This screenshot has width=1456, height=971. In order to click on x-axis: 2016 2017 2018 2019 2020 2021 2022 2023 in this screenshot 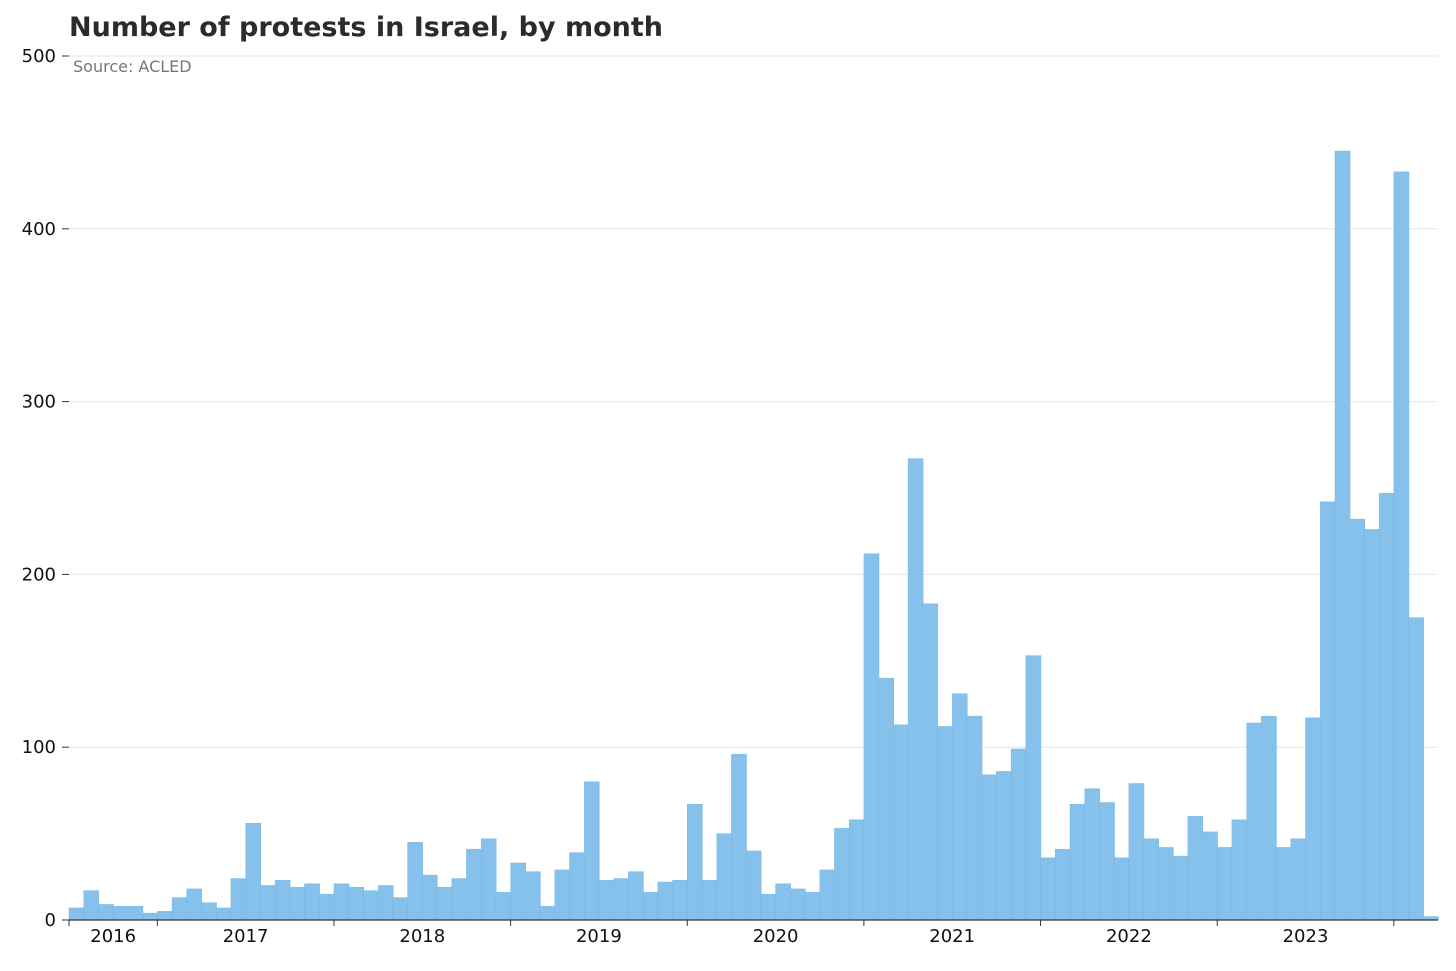, I will do `click(753, 933)`.